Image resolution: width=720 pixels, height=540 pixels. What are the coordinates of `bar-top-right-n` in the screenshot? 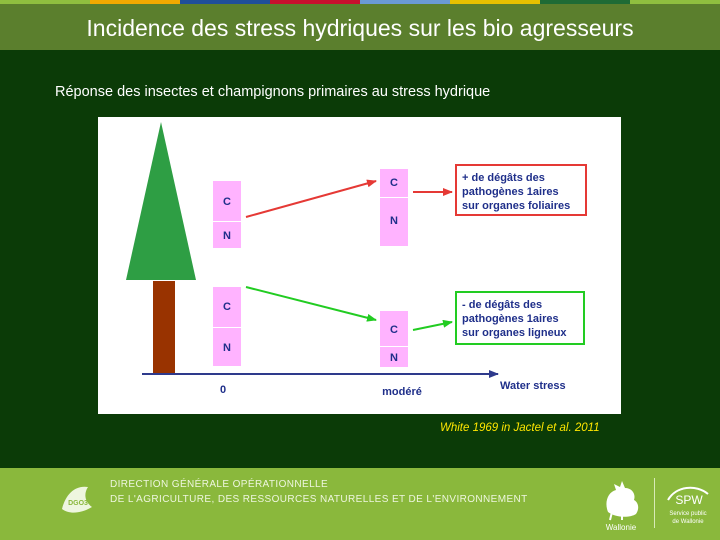 It's located at (394, 222).